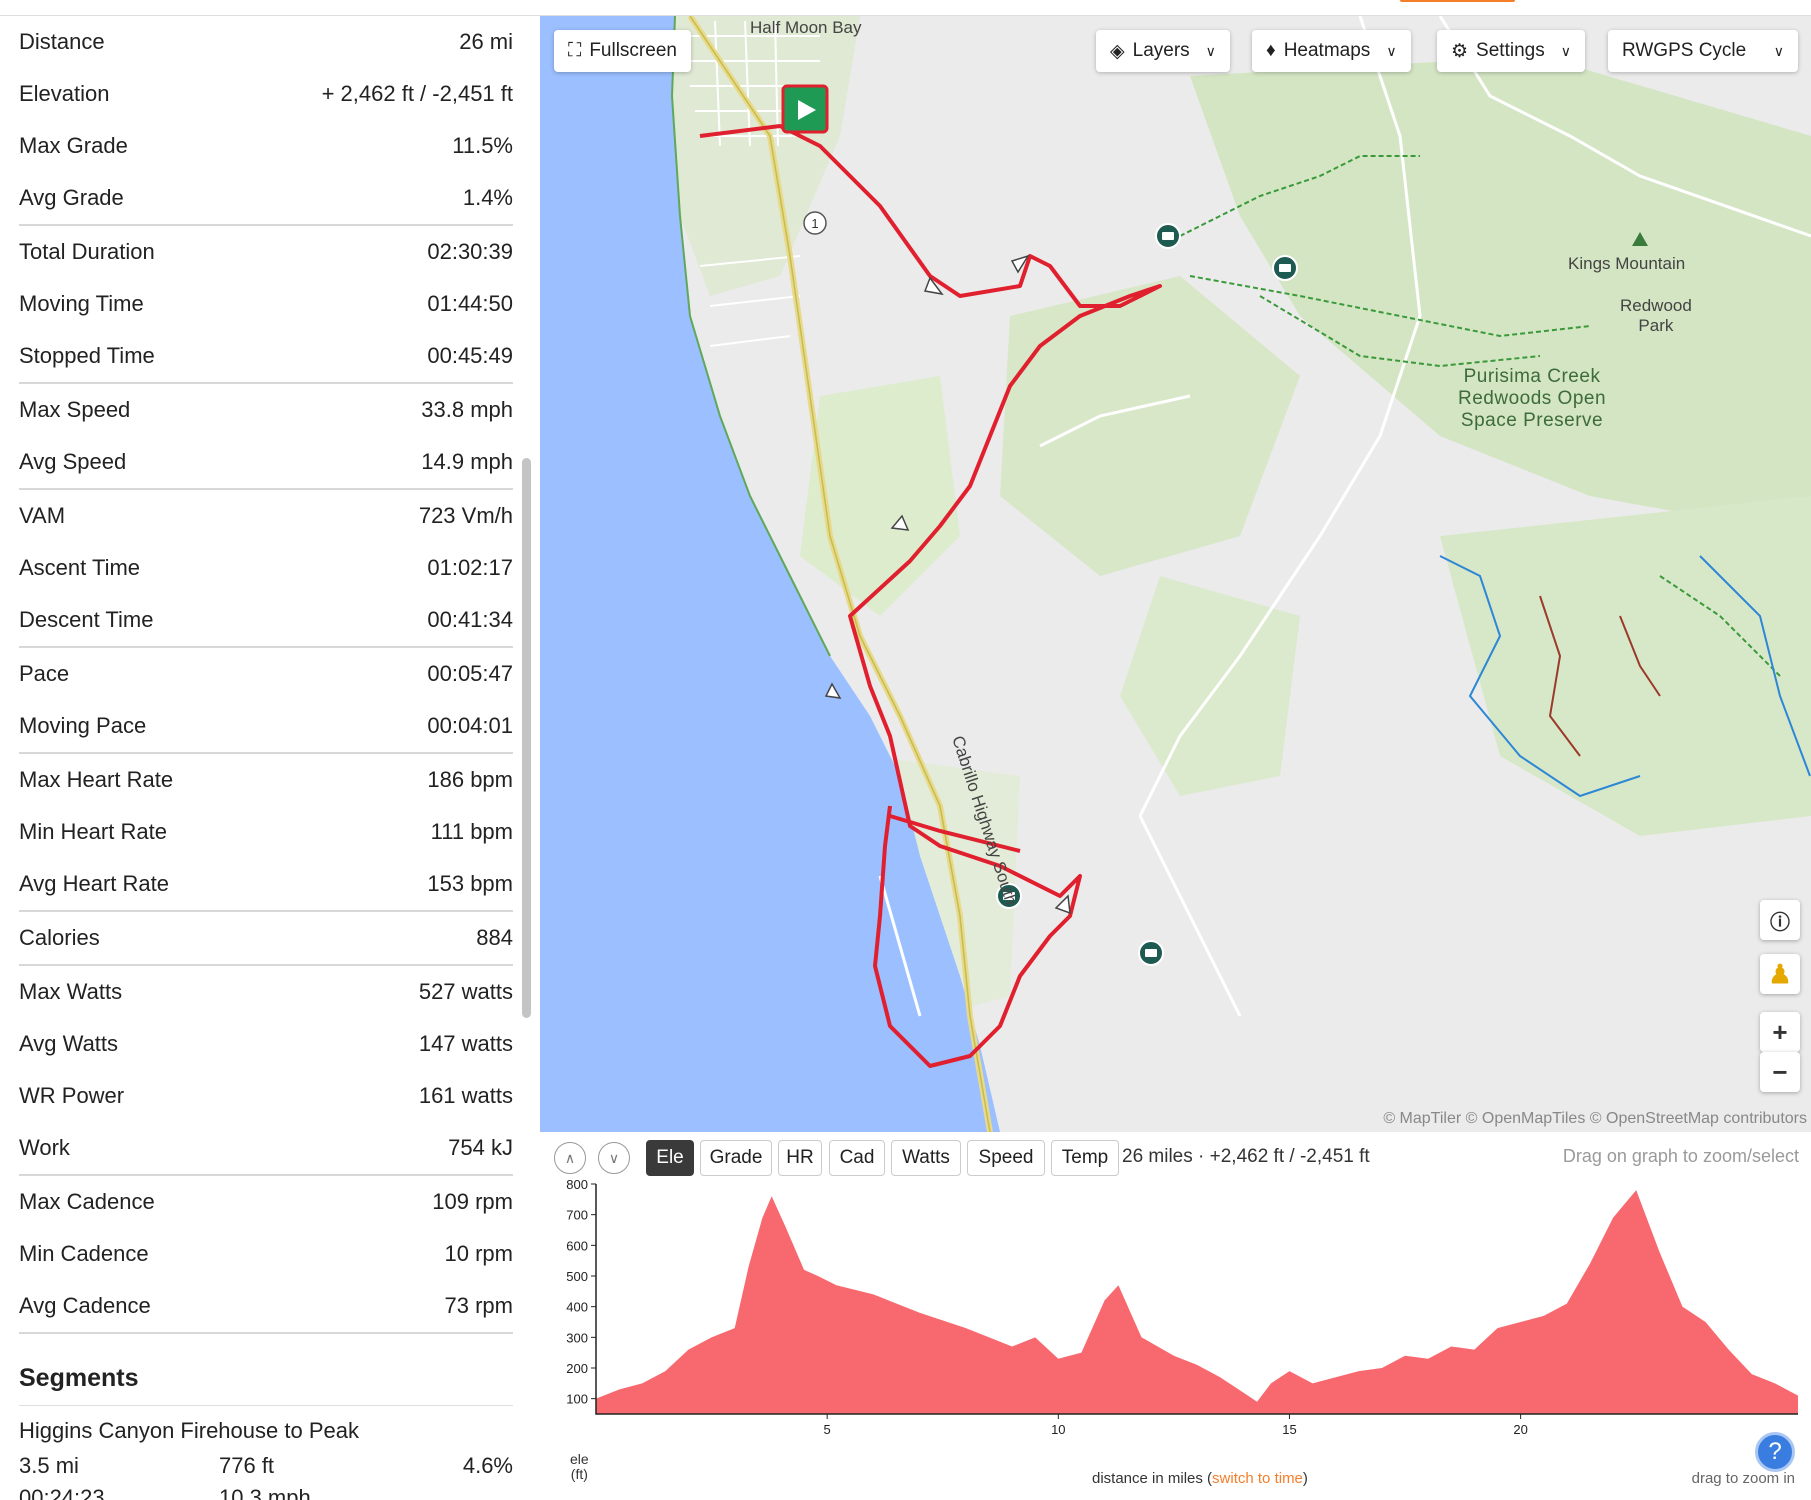 This screenshot has width=1811, height=1500. Describe the element at coordinates (1246, 1156) in the screenshot. I see `elevation-summary: 26 miles · +2,462 ft / -2,451 ft` at that location.